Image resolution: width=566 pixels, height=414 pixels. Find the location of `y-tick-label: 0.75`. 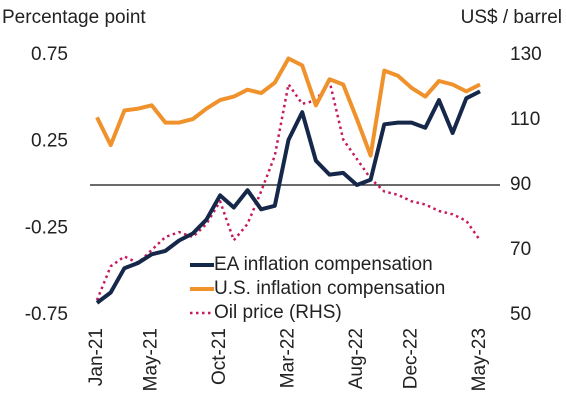

y-tick-label: 0.75 is located at coordinates (49, 54).